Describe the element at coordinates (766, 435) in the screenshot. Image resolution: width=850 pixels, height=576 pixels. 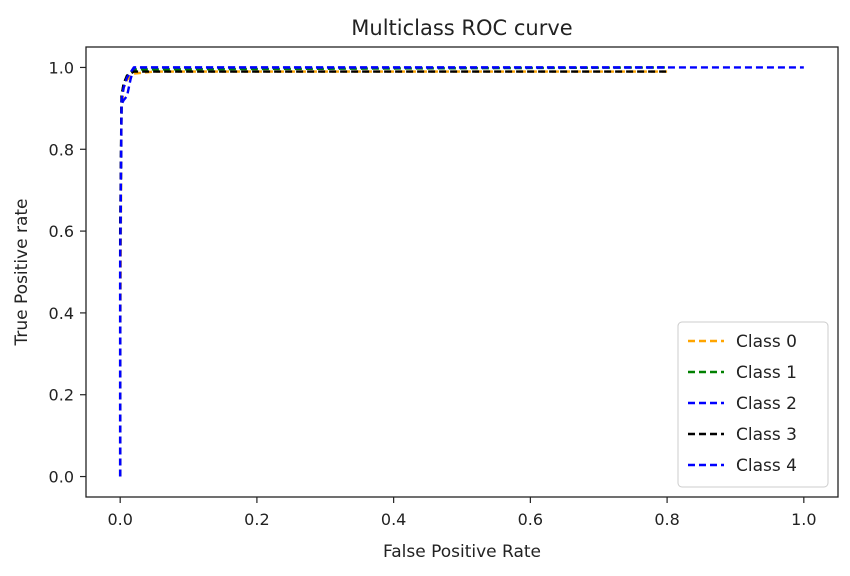
I see `legend-label: Class 3` at that location.